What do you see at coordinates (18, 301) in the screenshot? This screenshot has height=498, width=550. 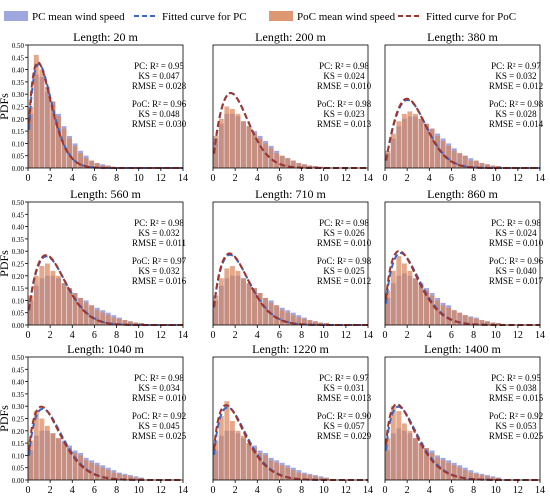 I see `y-tick-label: 0.10` at bounding box center [18, 301].